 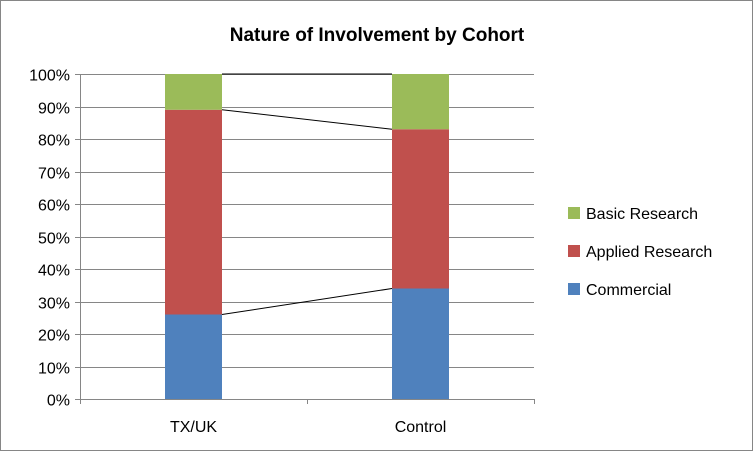 What do you see at coordinates (193, 427) in the screenshot?
I see `x-tick-label: TX/UK` at bounding box center [193, 427].